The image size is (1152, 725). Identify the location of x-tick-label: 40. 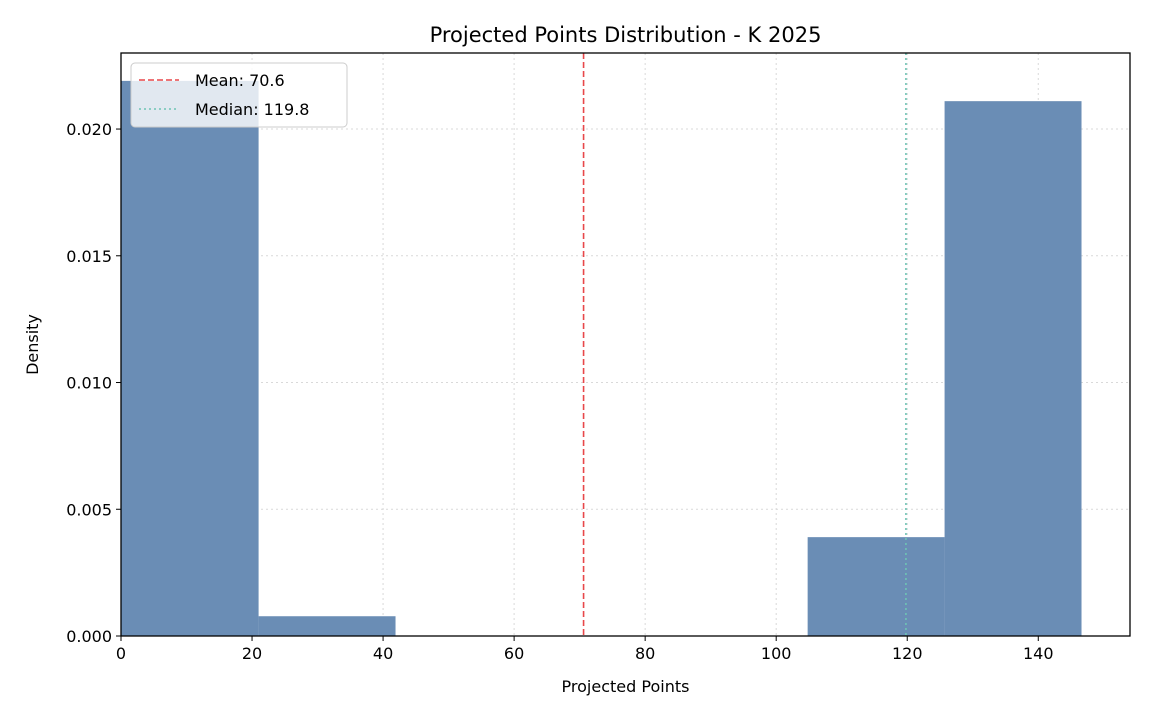
(383, 653).